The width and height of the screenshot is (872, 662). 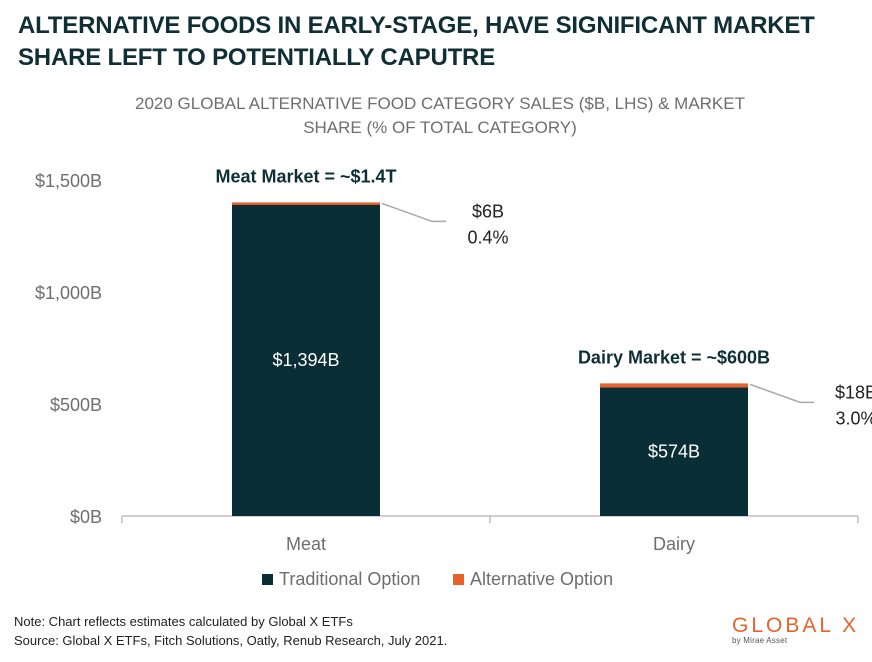 I want to click on x-category-label: Meat, so click(x=306, y=544).